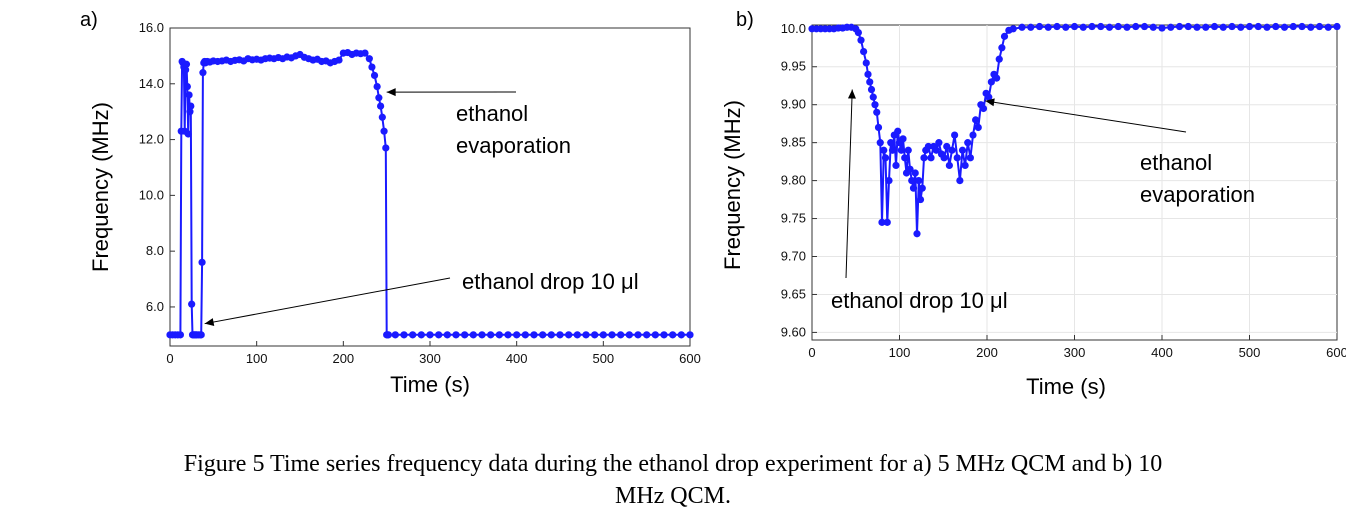 This screenshot has height=525, width=1346. I want to click on x-tick-label-b: 100, so click(900, 352).